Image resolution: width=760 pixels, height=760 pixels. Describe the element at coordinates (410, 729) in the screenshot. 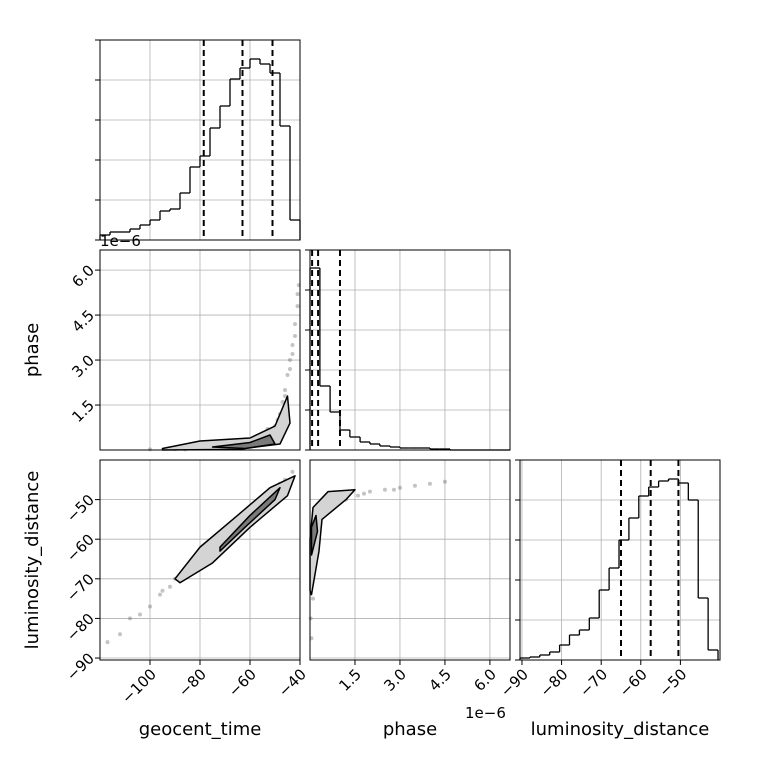

I see `x-axis-label: phase` at that location.